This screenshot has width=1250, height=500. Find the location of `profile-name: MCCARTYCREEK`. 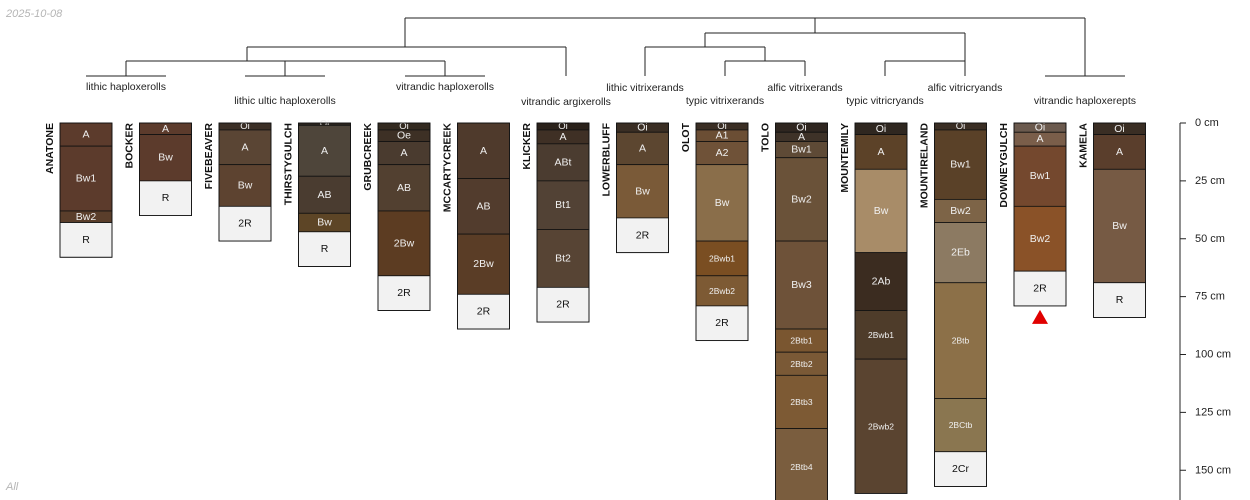

profile-name: MCCARTYCREEK is located at coordinates (448, 168).